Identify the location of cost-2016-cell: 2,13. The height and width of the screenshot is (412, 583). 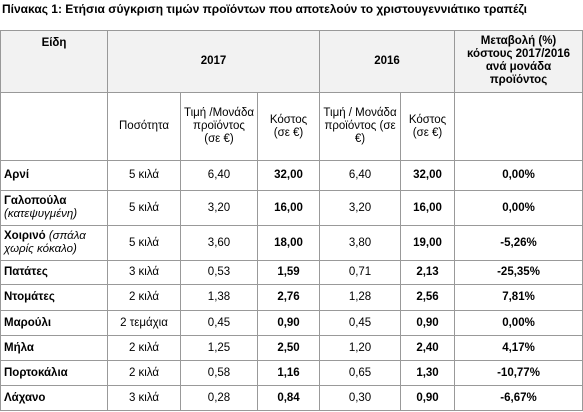
(428, 272).